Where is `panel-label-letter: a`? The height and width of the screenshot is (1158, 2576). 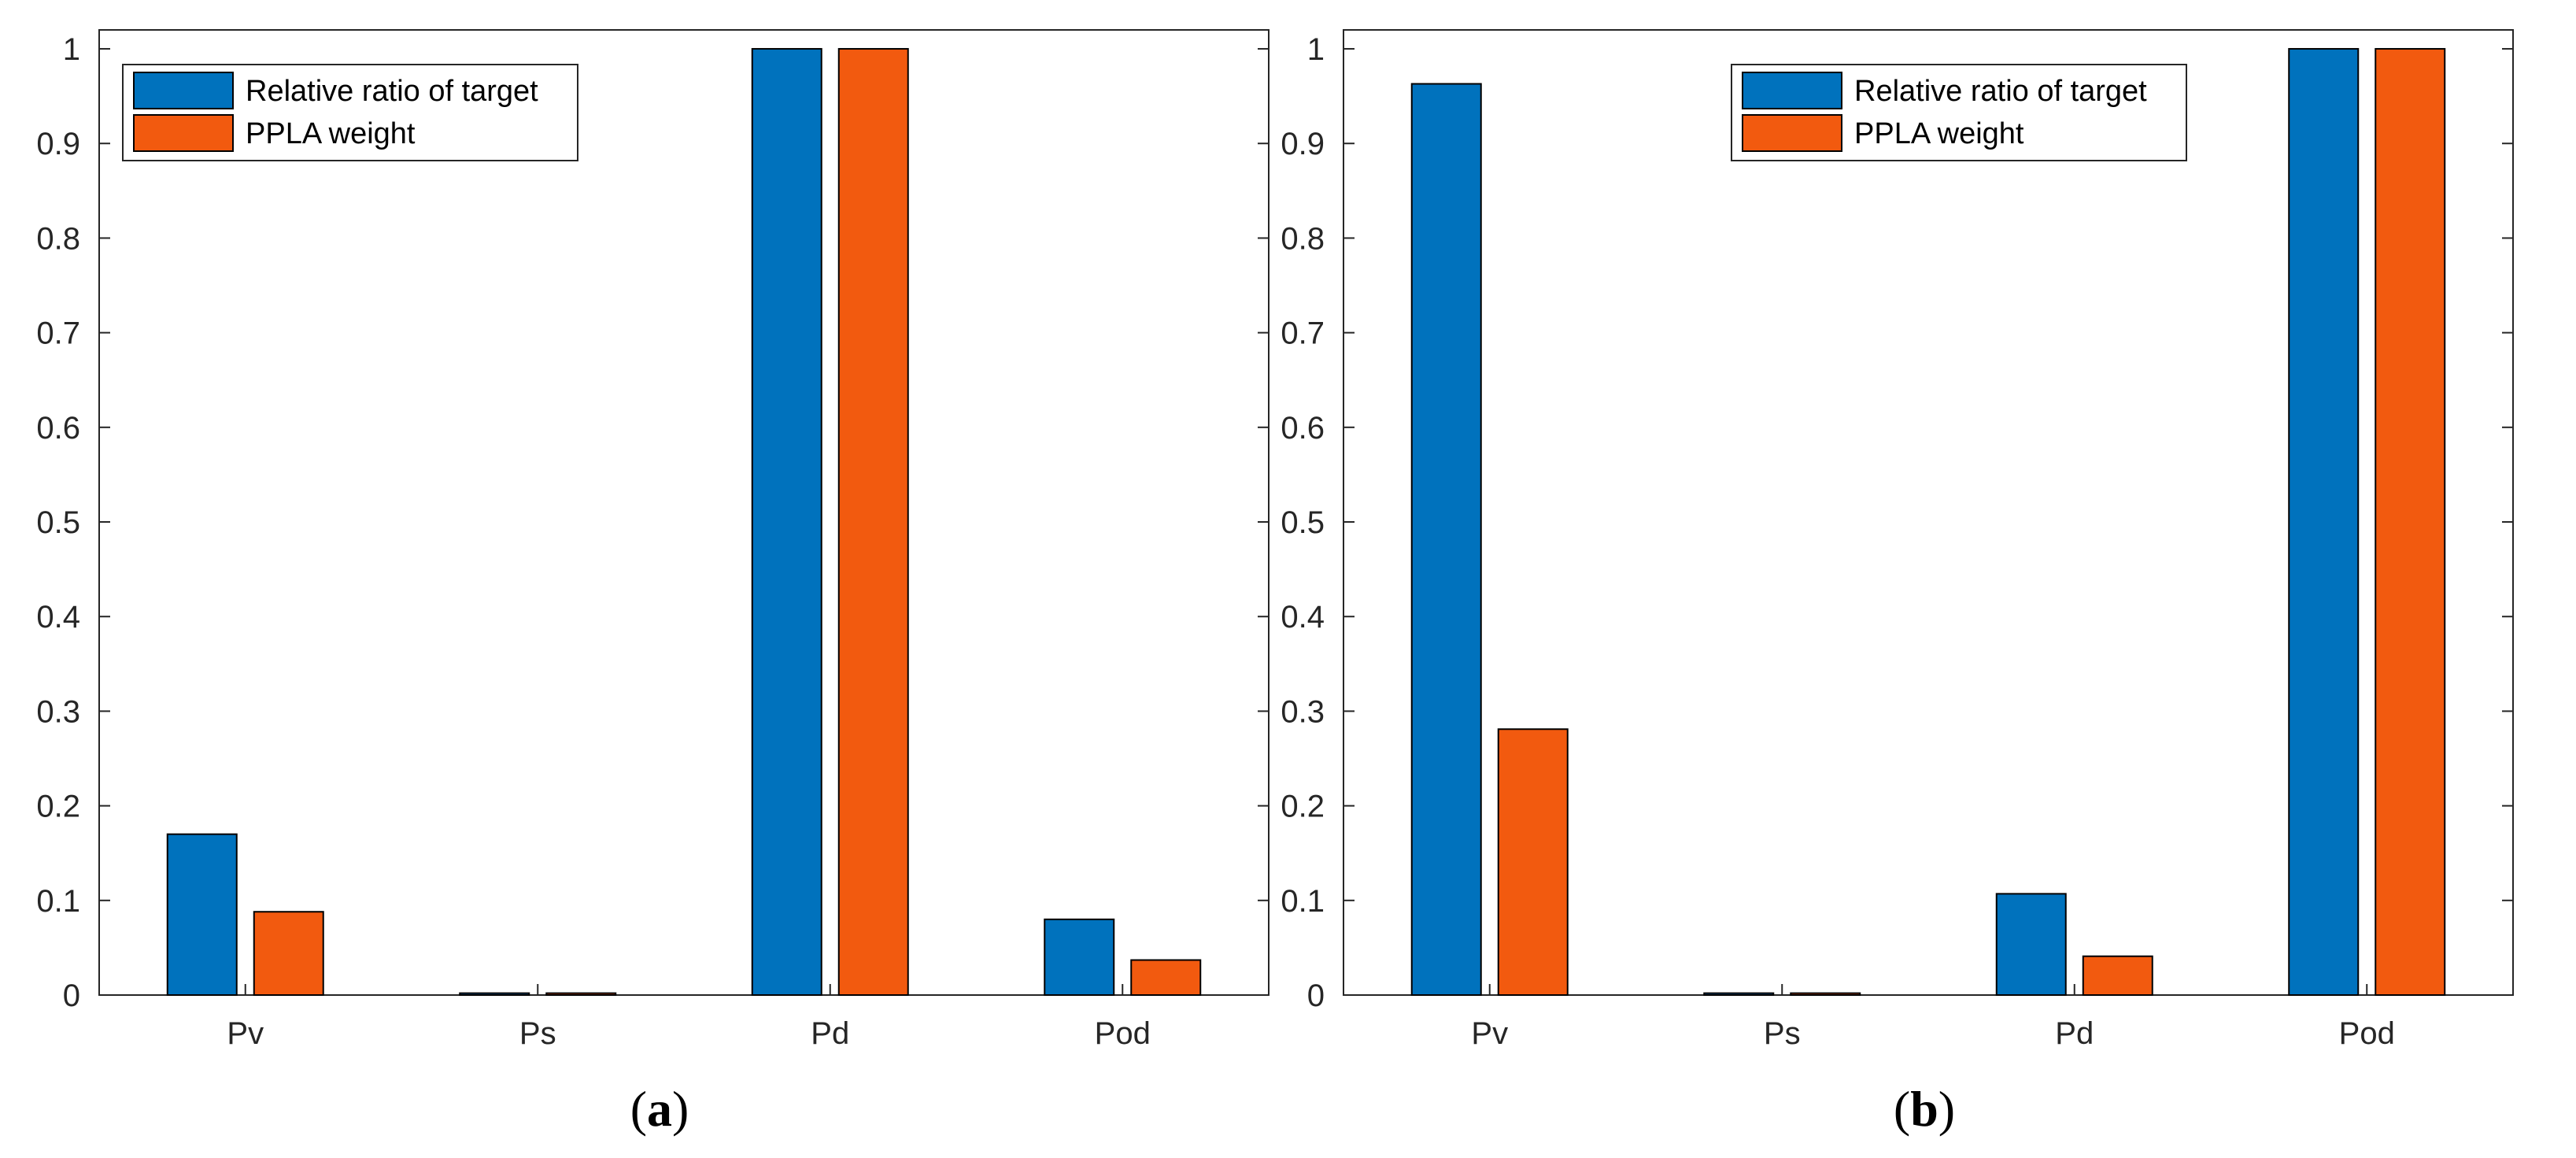 panel-label-letter: a is located at coordinates (659, 1109).